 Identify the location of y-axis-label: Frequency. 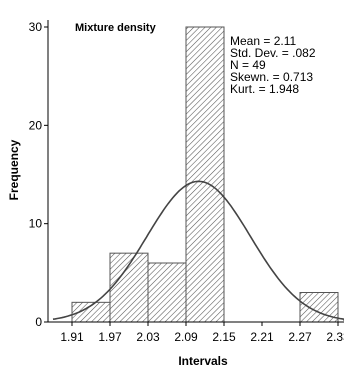
(14, 169).